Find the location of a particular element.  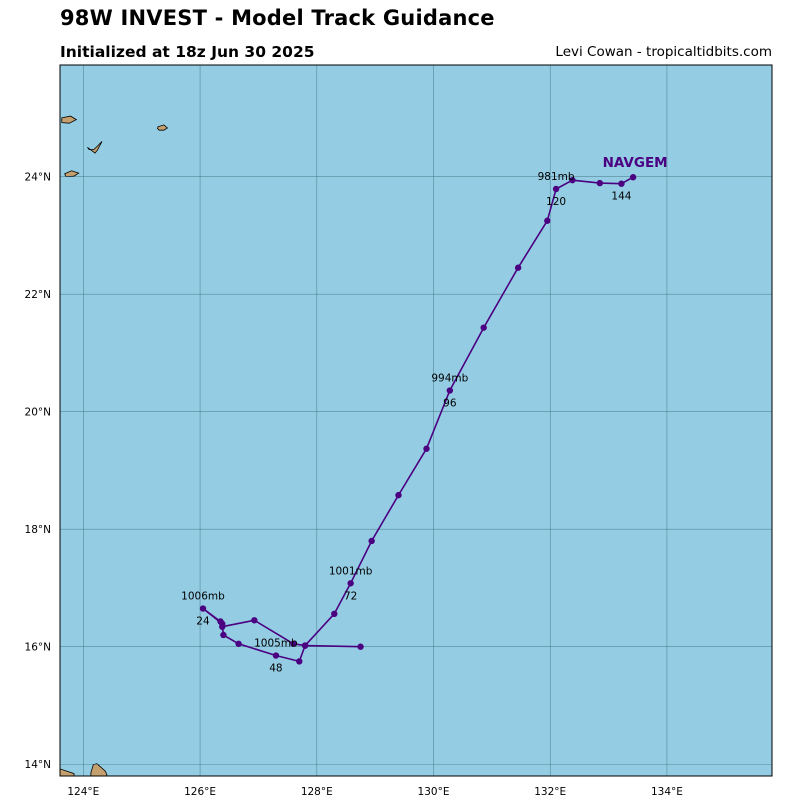

lon-tick-label: 128°E is located at coordinates (317, 792).